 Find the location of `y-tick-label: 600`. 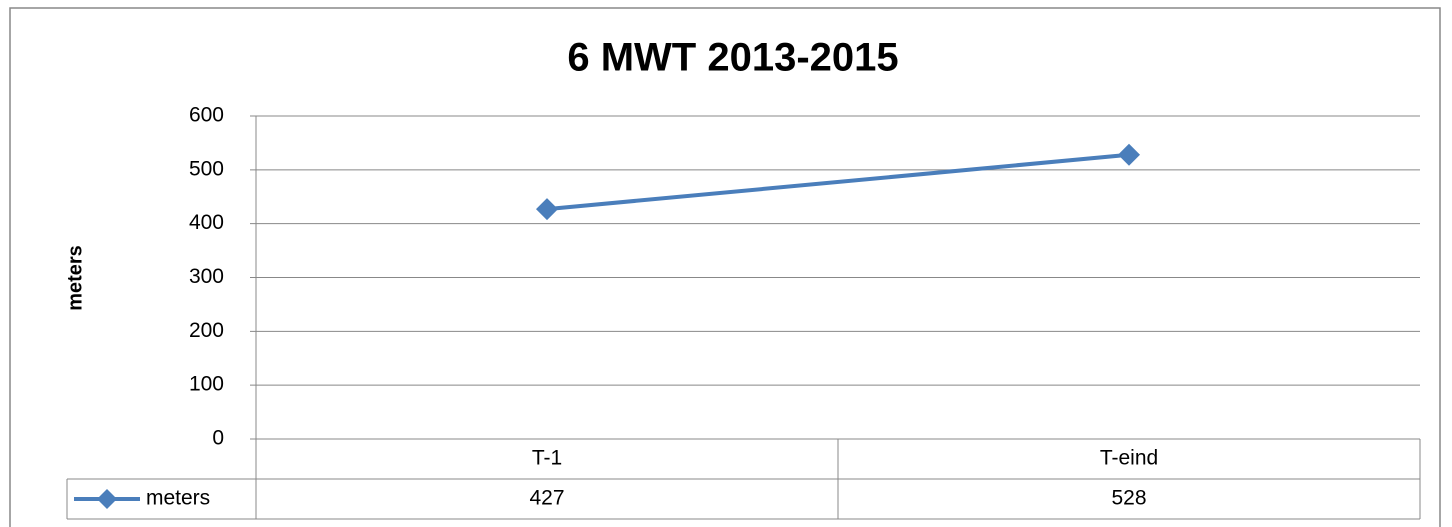

y-tick-label: 600 is located at coordinates (206, 115).